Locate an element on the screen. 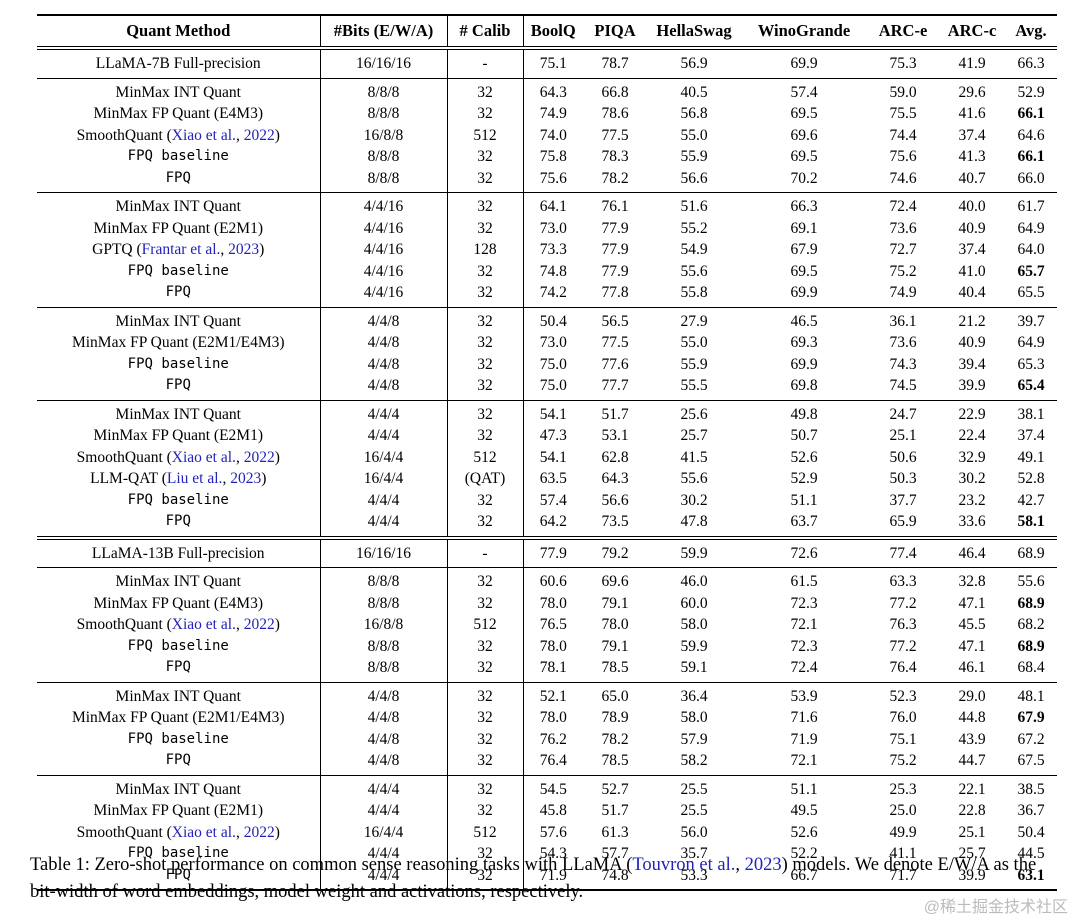  score-cell-hellaswag: 56.8 is located at coordinates (694, 113).